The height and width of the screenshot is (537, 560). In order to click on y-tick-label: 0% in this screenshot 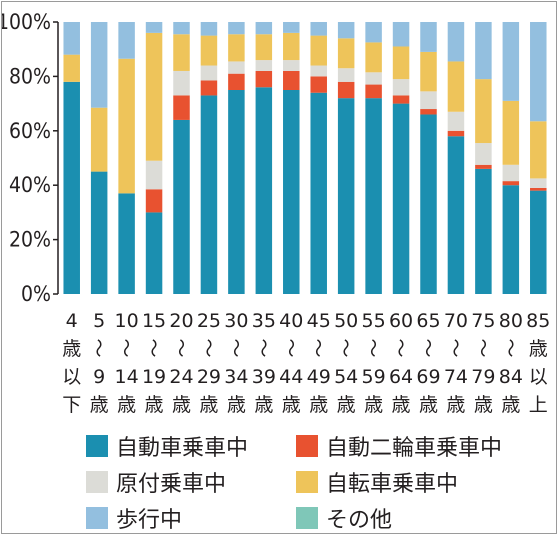, I will do `click(36, 294)`.